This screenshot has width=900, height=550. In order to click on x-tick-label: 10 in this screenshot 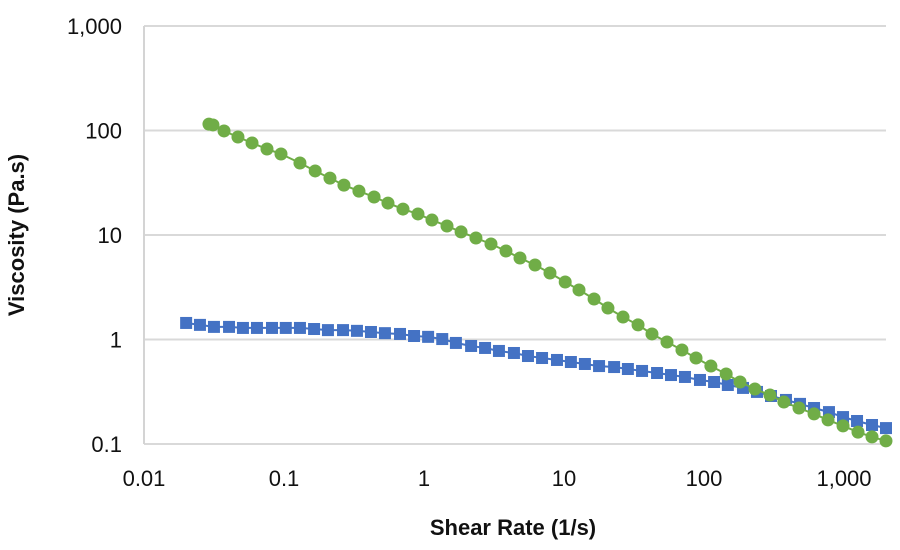, I will do `click(564, 478)`.